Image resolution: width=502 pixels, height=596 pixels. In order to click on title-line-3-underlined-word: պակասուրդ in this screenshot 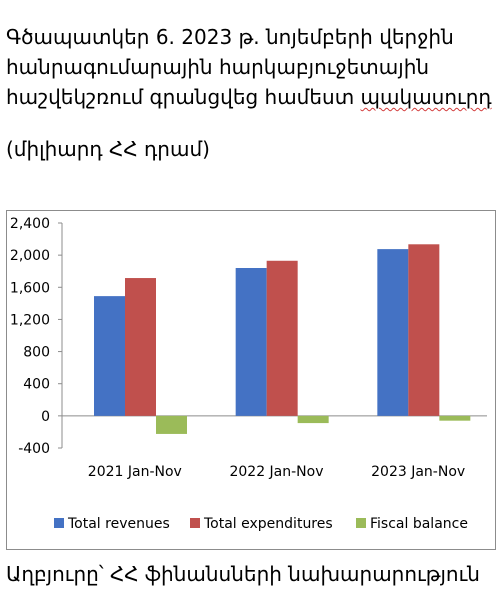, I will do `click(426, 97)`.